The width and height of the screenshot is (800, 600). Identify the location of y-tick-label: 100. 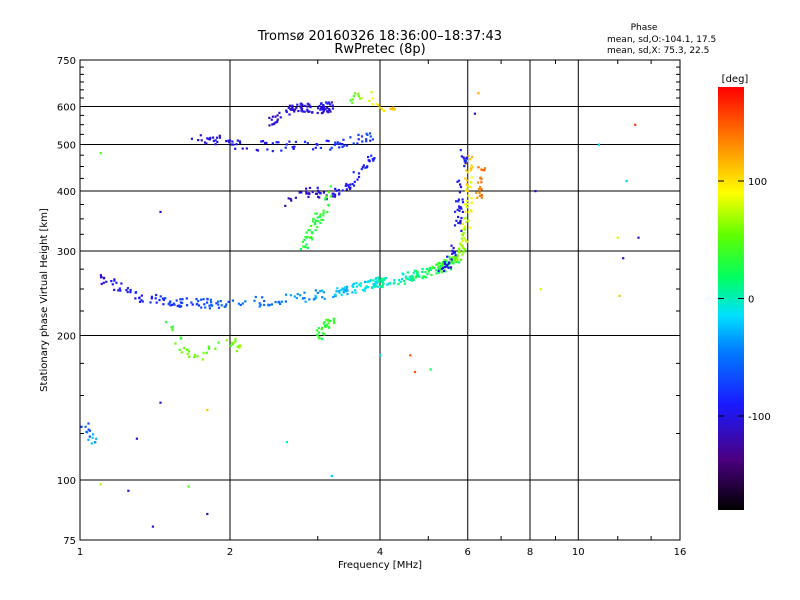
(66, 481).